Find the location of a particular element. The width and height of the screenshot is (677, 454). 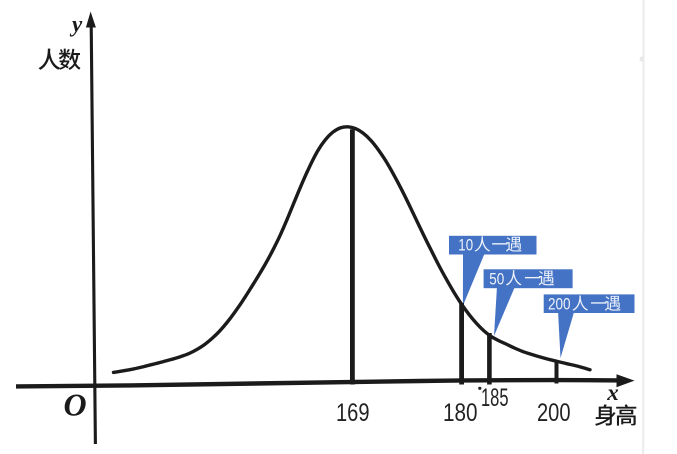

svg-text: 185 is located at coordinates (495, 398).